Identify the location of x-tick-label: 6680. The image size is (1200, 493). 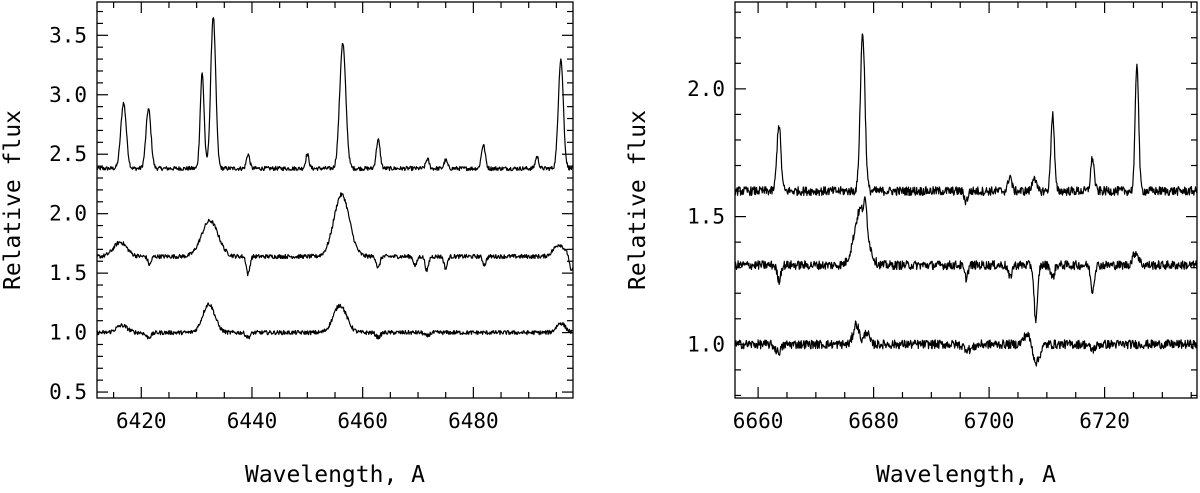
(873, 421).